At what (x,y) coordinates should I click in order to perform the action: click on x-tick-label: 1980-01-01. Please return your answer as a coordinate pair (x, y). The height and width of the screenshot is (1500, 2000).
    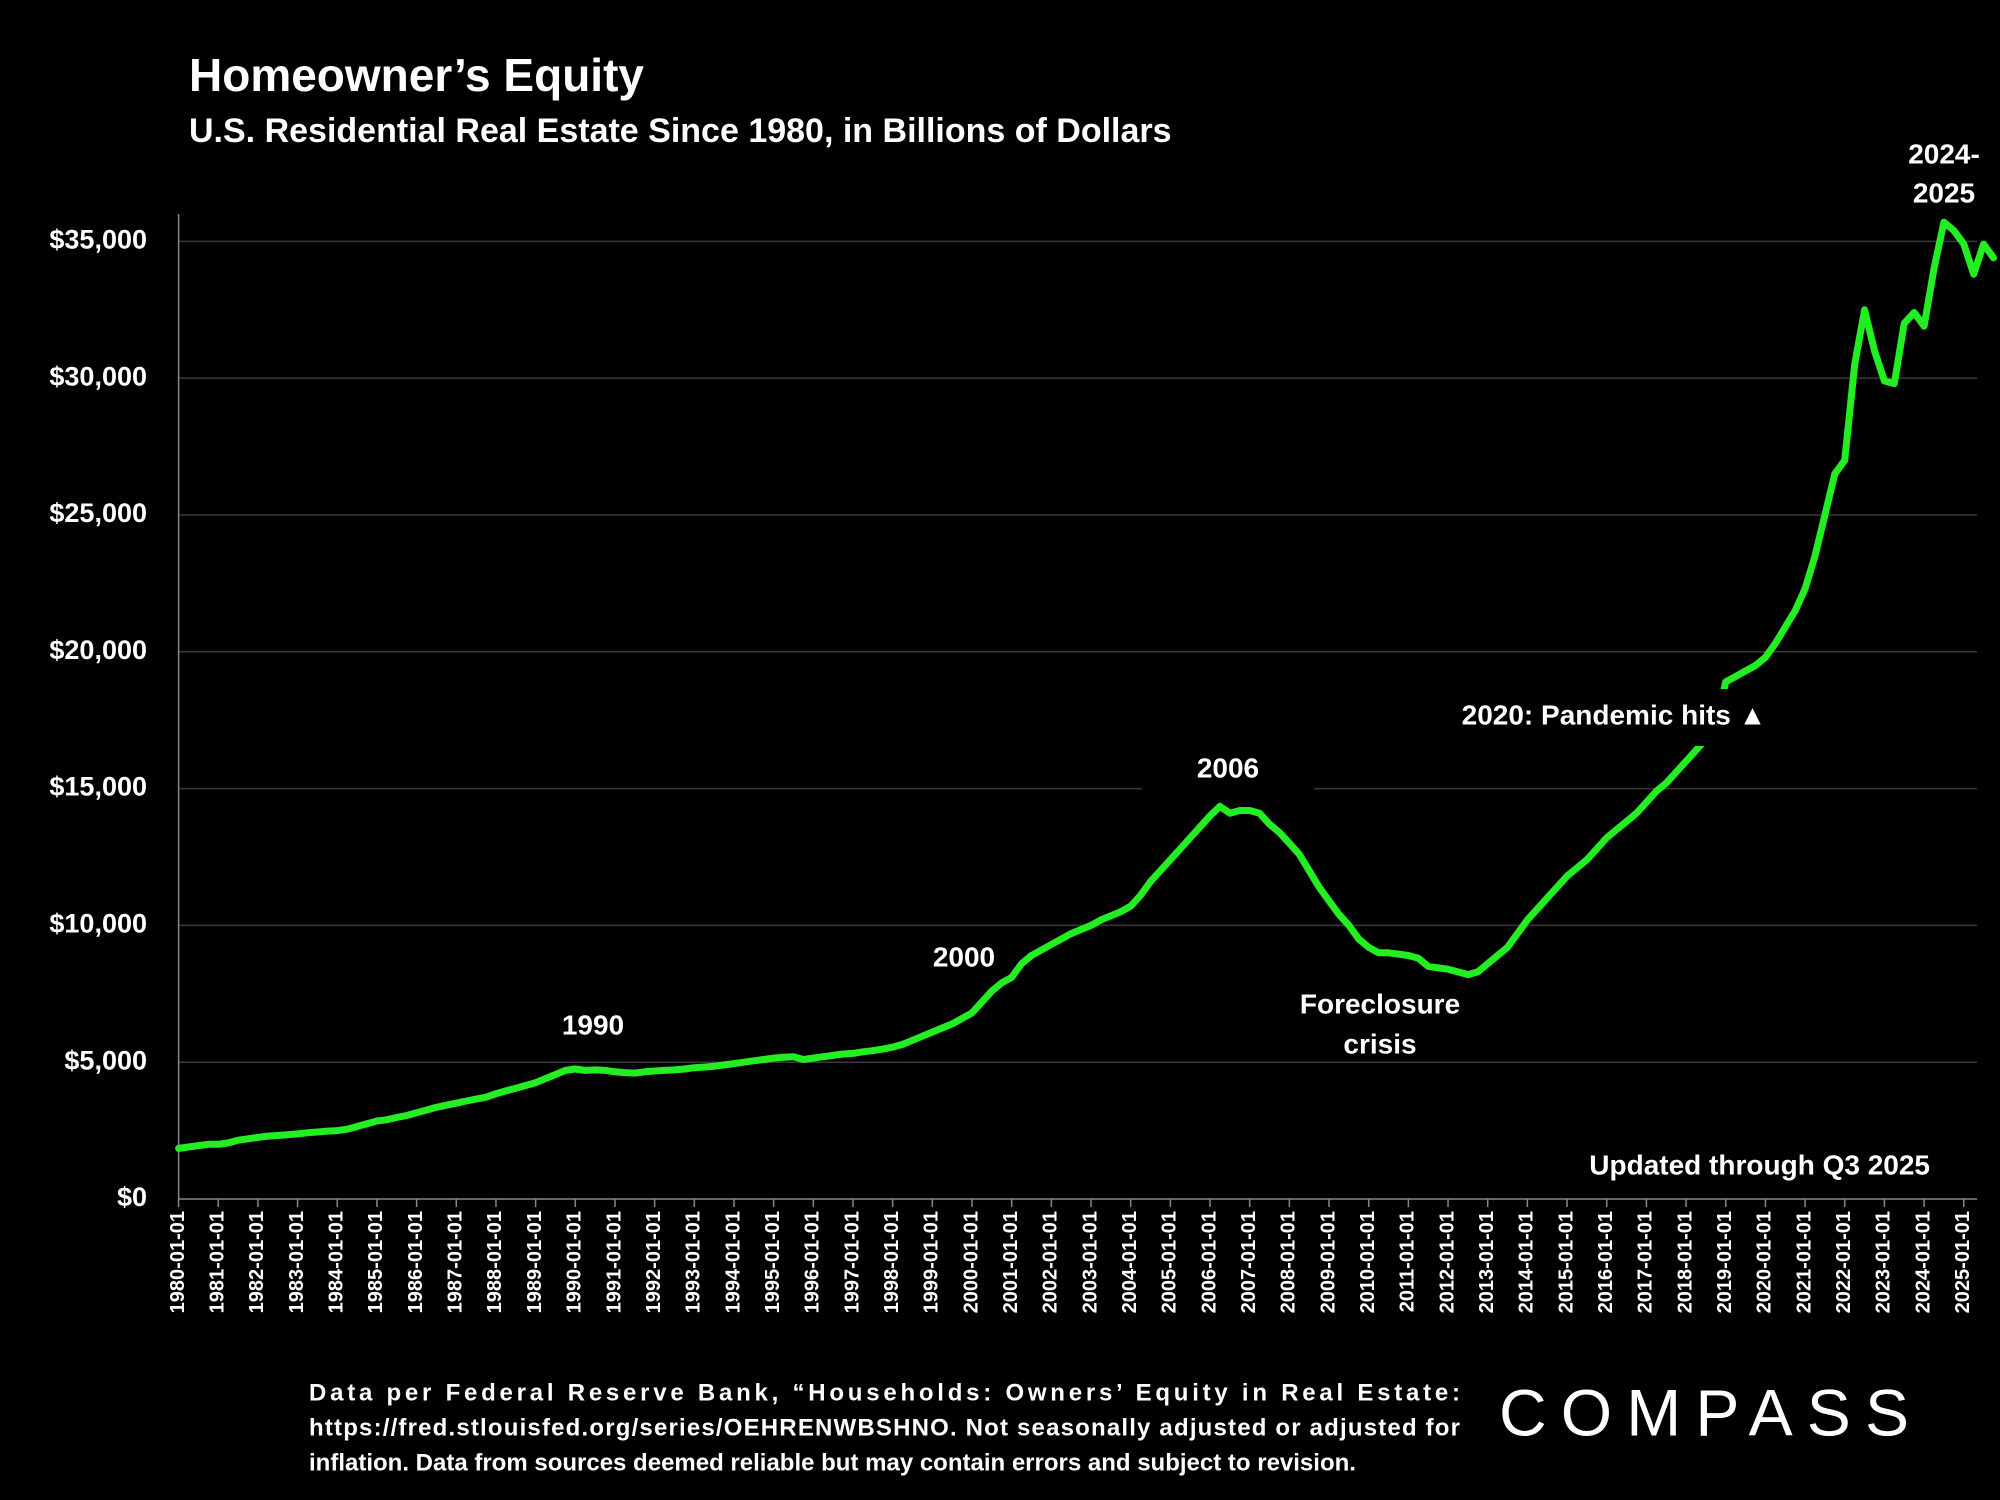
    Looking at the image, I should click on (178, 1262).